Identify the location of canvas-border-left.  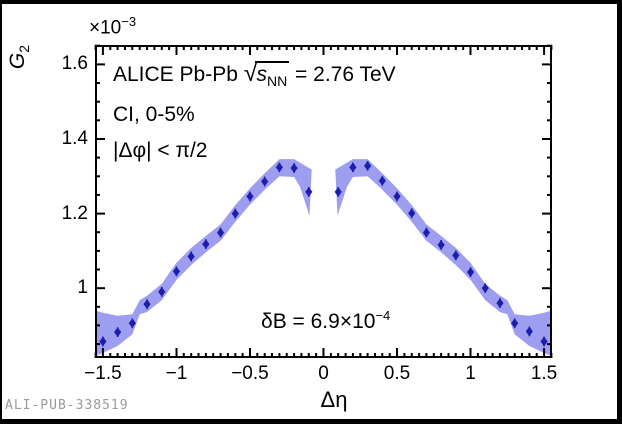
(1, 212).